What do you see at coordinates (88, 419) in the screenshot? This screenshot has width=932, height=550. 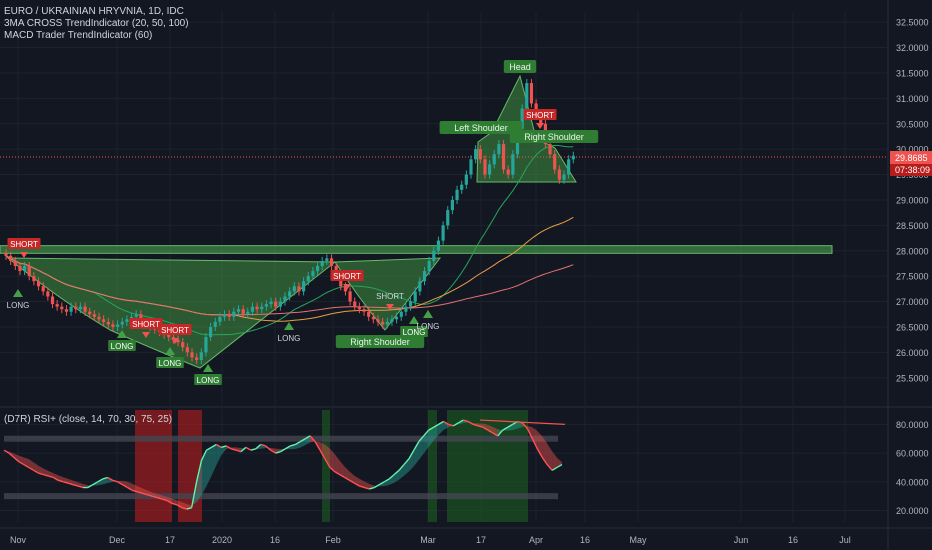 I see `rsi-legend: (D7R) RSI+ (close, 14, 70, 30, 75, 25)` at bounding box center [88, 419].